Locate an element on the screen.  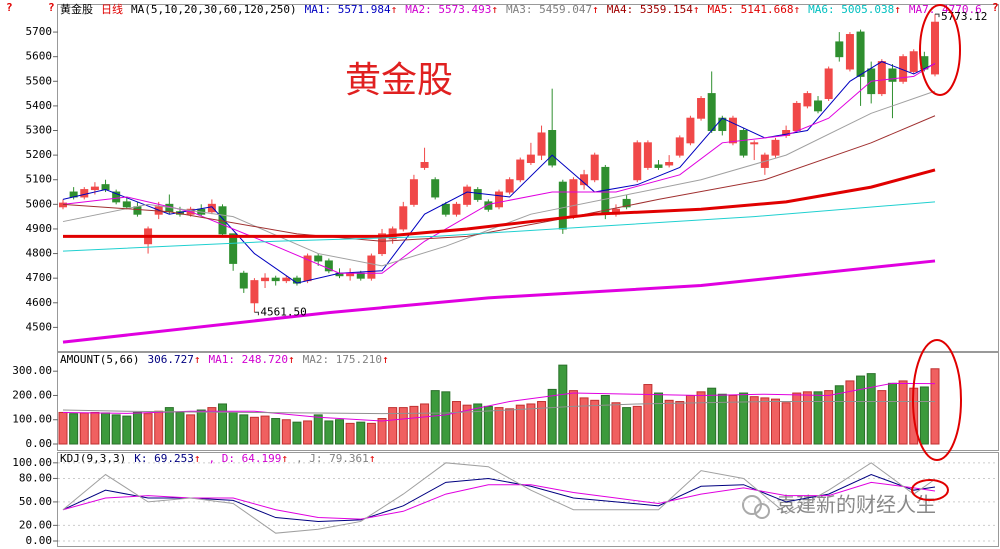
y-tick-label: 5600 is located at coordinates (39, 56).